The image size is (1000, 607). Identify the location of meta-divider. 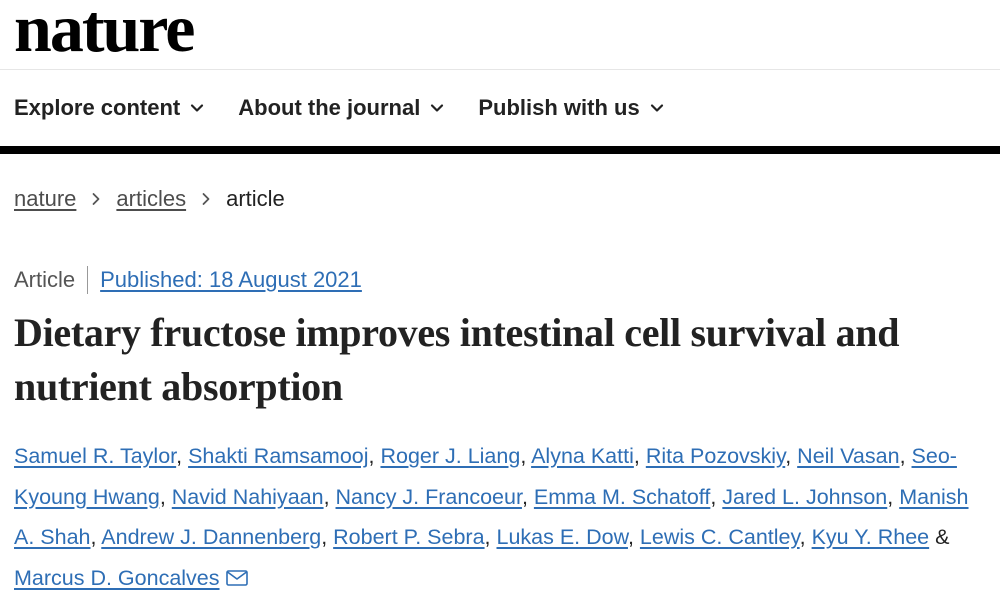
(88, 280).